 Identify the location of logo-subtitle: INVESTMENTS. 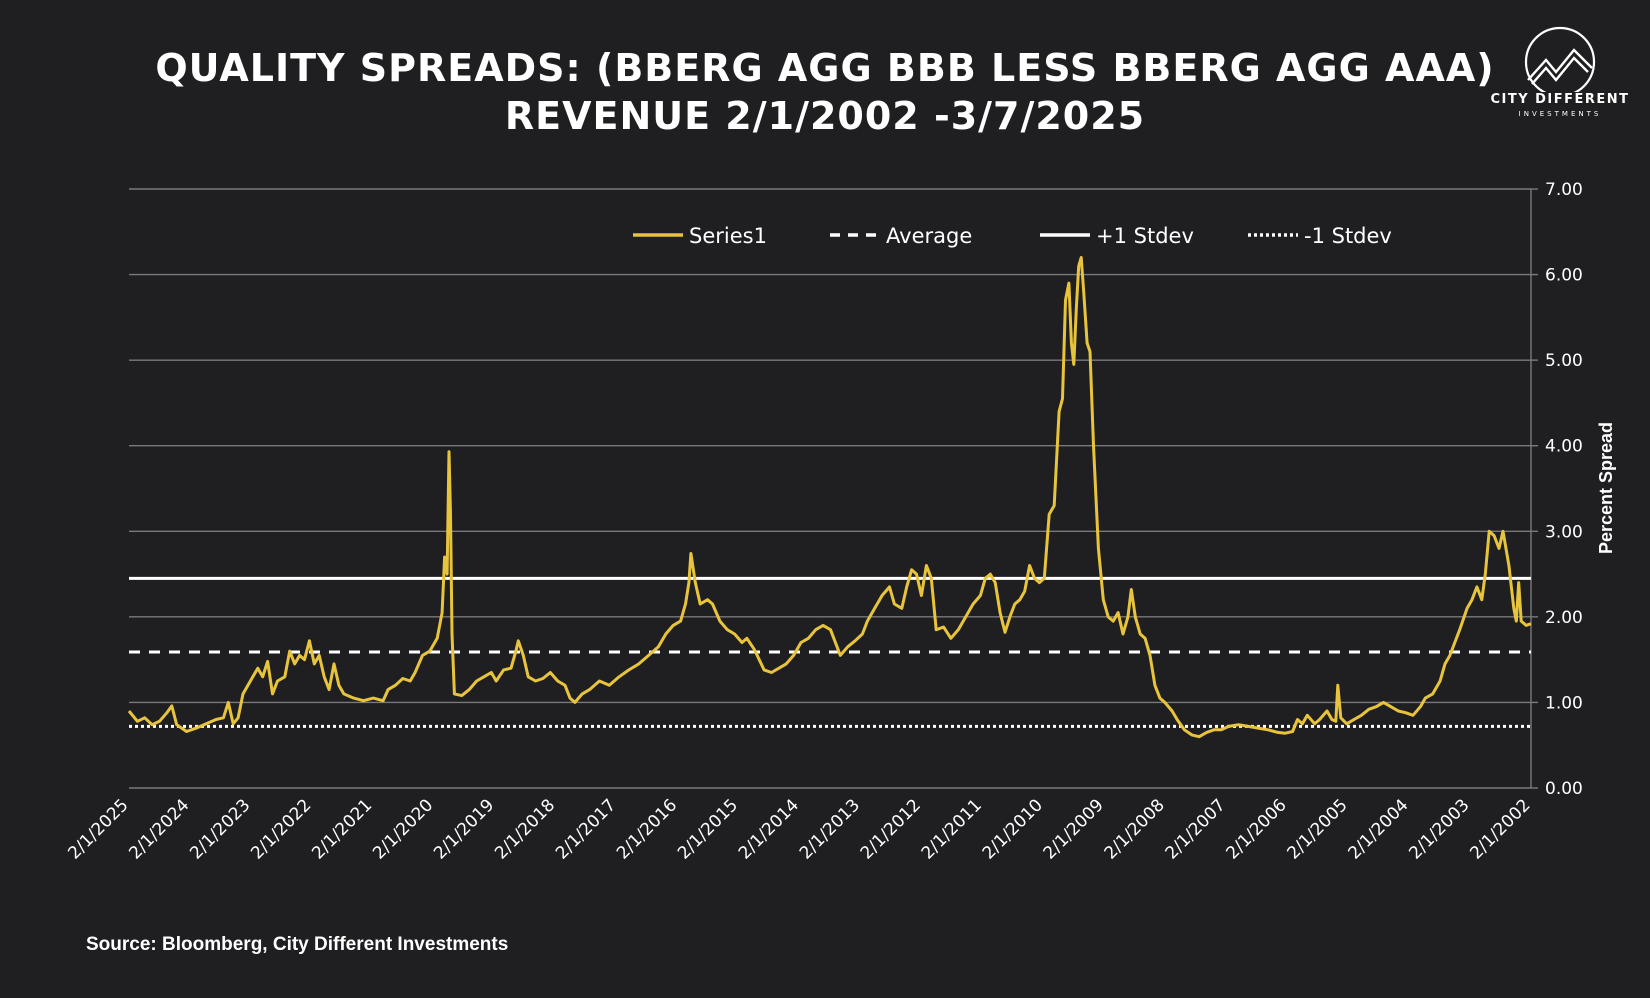
(1560, 114).